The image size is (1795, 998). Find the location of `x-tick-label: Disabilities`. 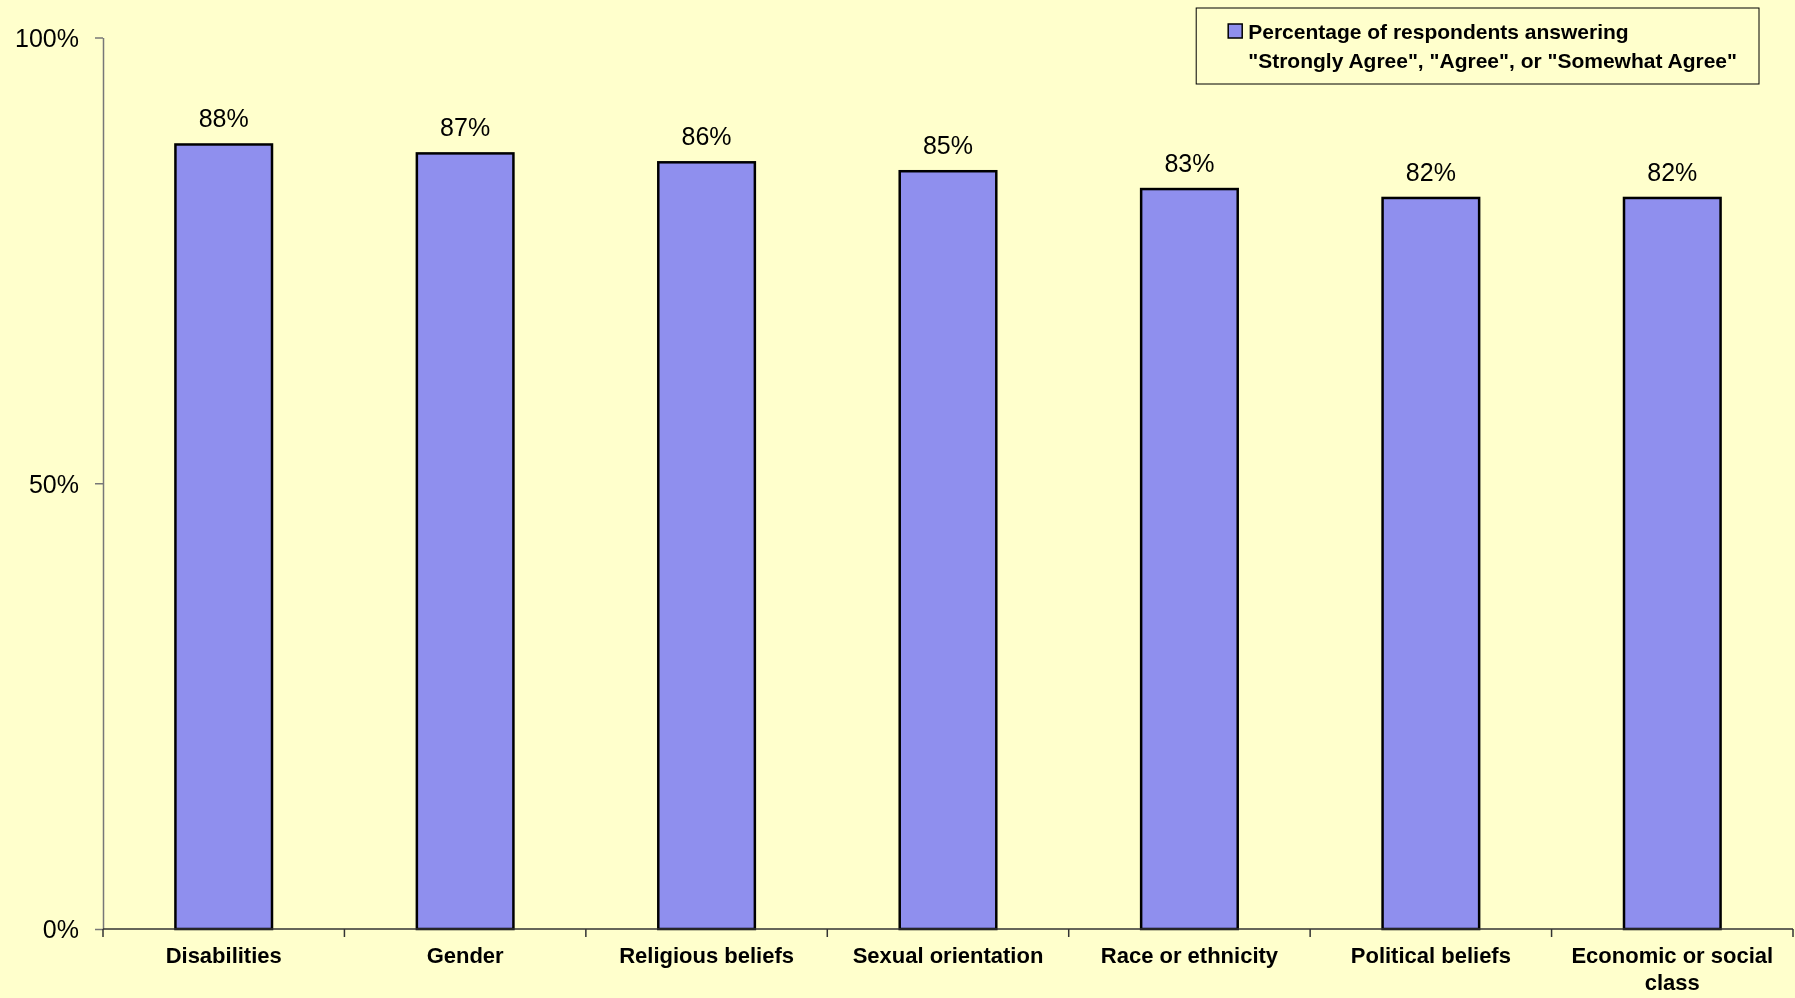

x-tick-label: Disabilities is located at coordinates (223, 955).